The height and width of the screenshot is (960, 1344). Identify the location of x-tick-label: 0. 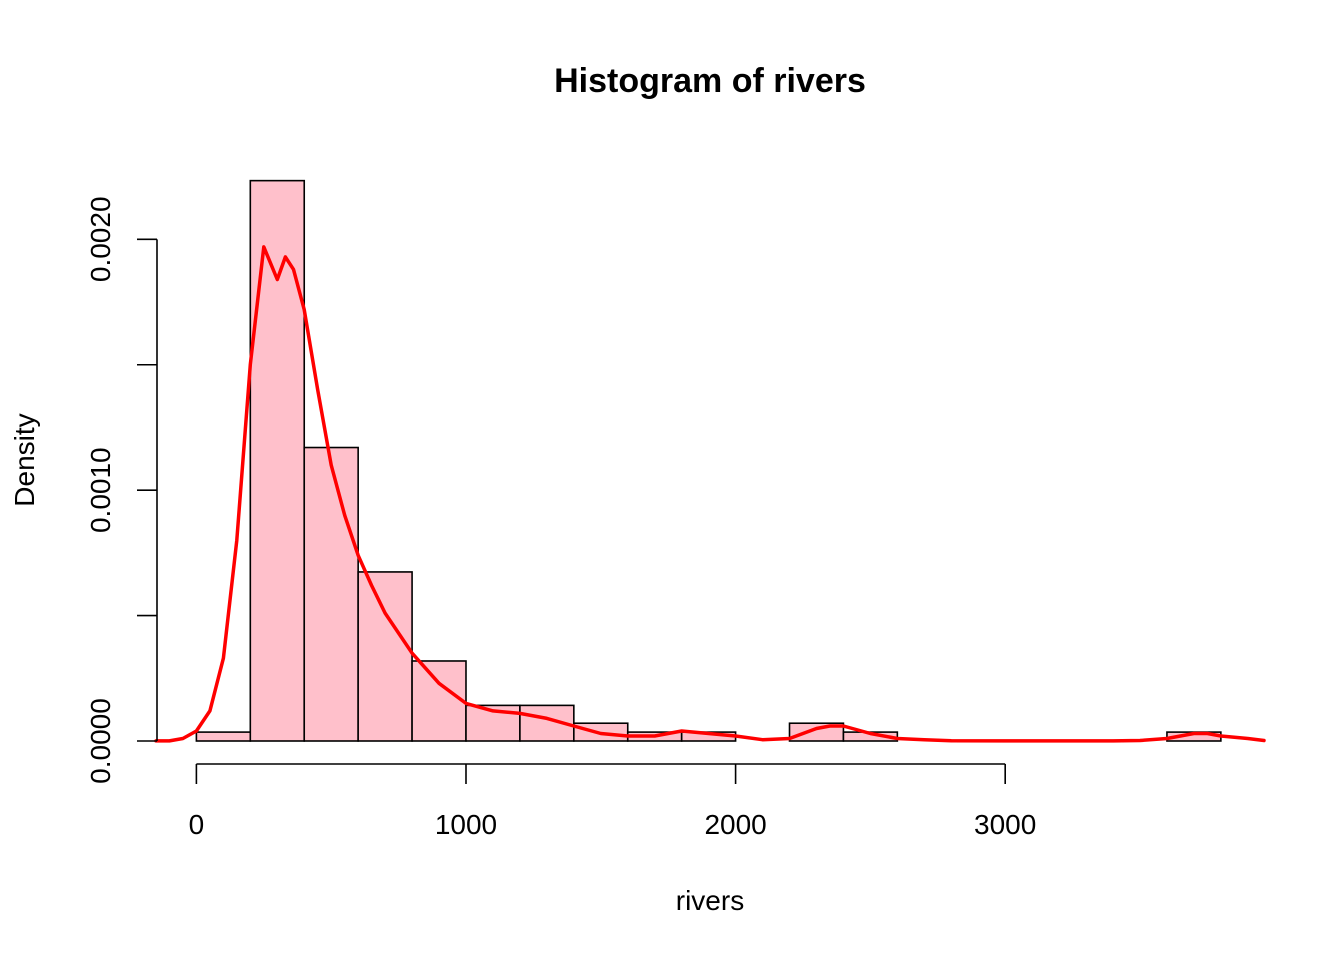
(197, 824).